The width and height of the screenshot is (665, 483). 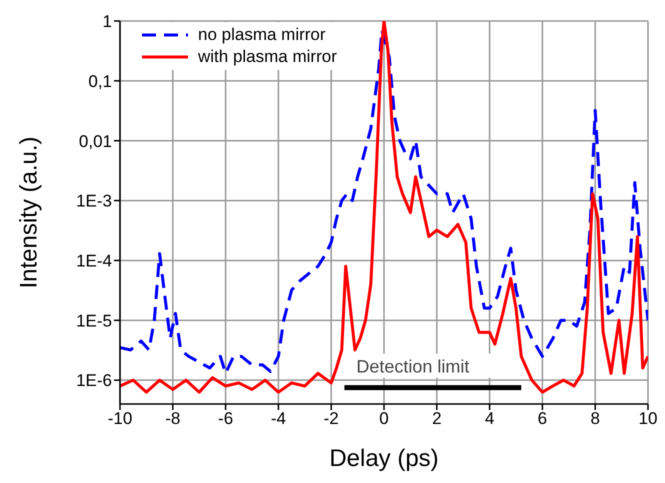 I want to click on y-tick-label: 1E-5, so click(x=94, y=320).